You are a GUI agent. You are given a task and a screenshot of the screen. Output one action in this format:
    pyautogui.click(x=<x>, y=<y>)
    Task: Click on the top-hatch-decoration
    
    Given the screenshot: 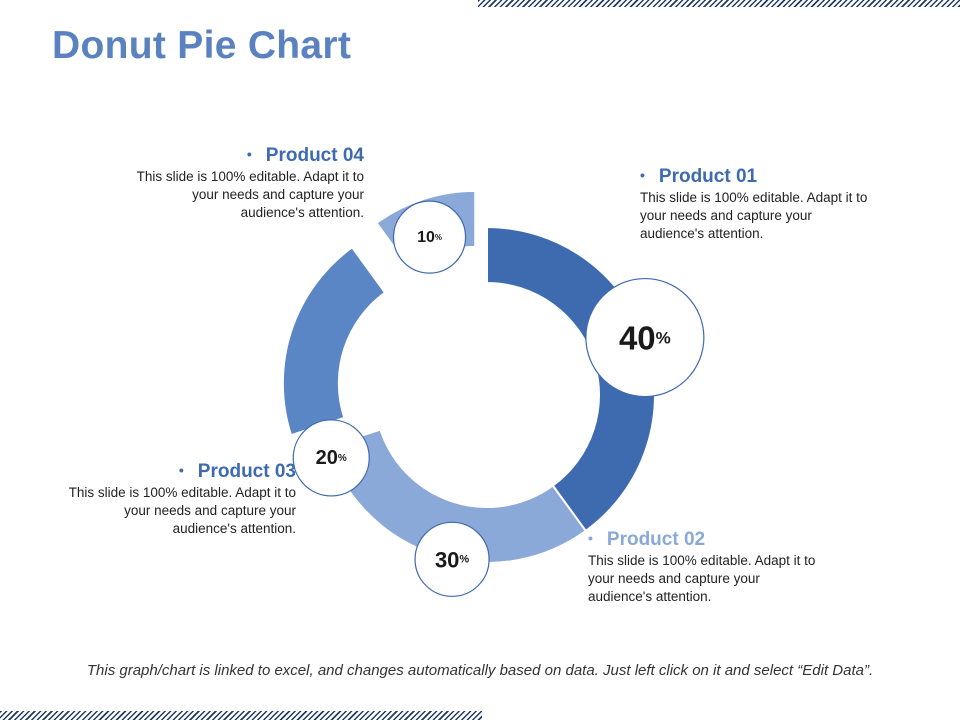 What is the action you would take?
    pyautogui.click(x=719, y=3)
    